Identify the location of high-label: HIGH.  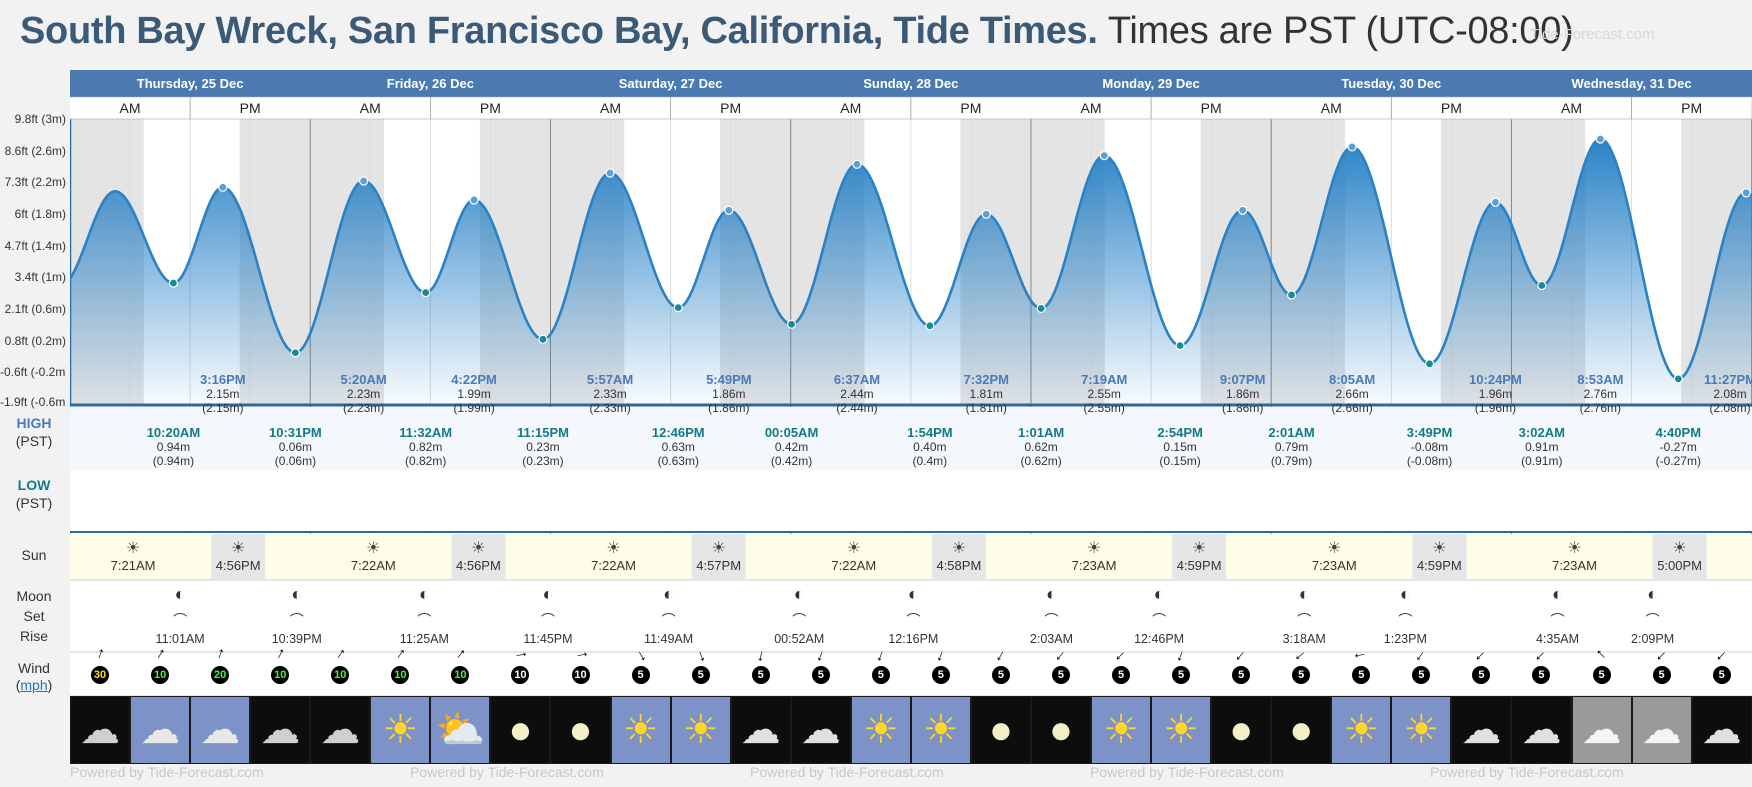
(34, 423).